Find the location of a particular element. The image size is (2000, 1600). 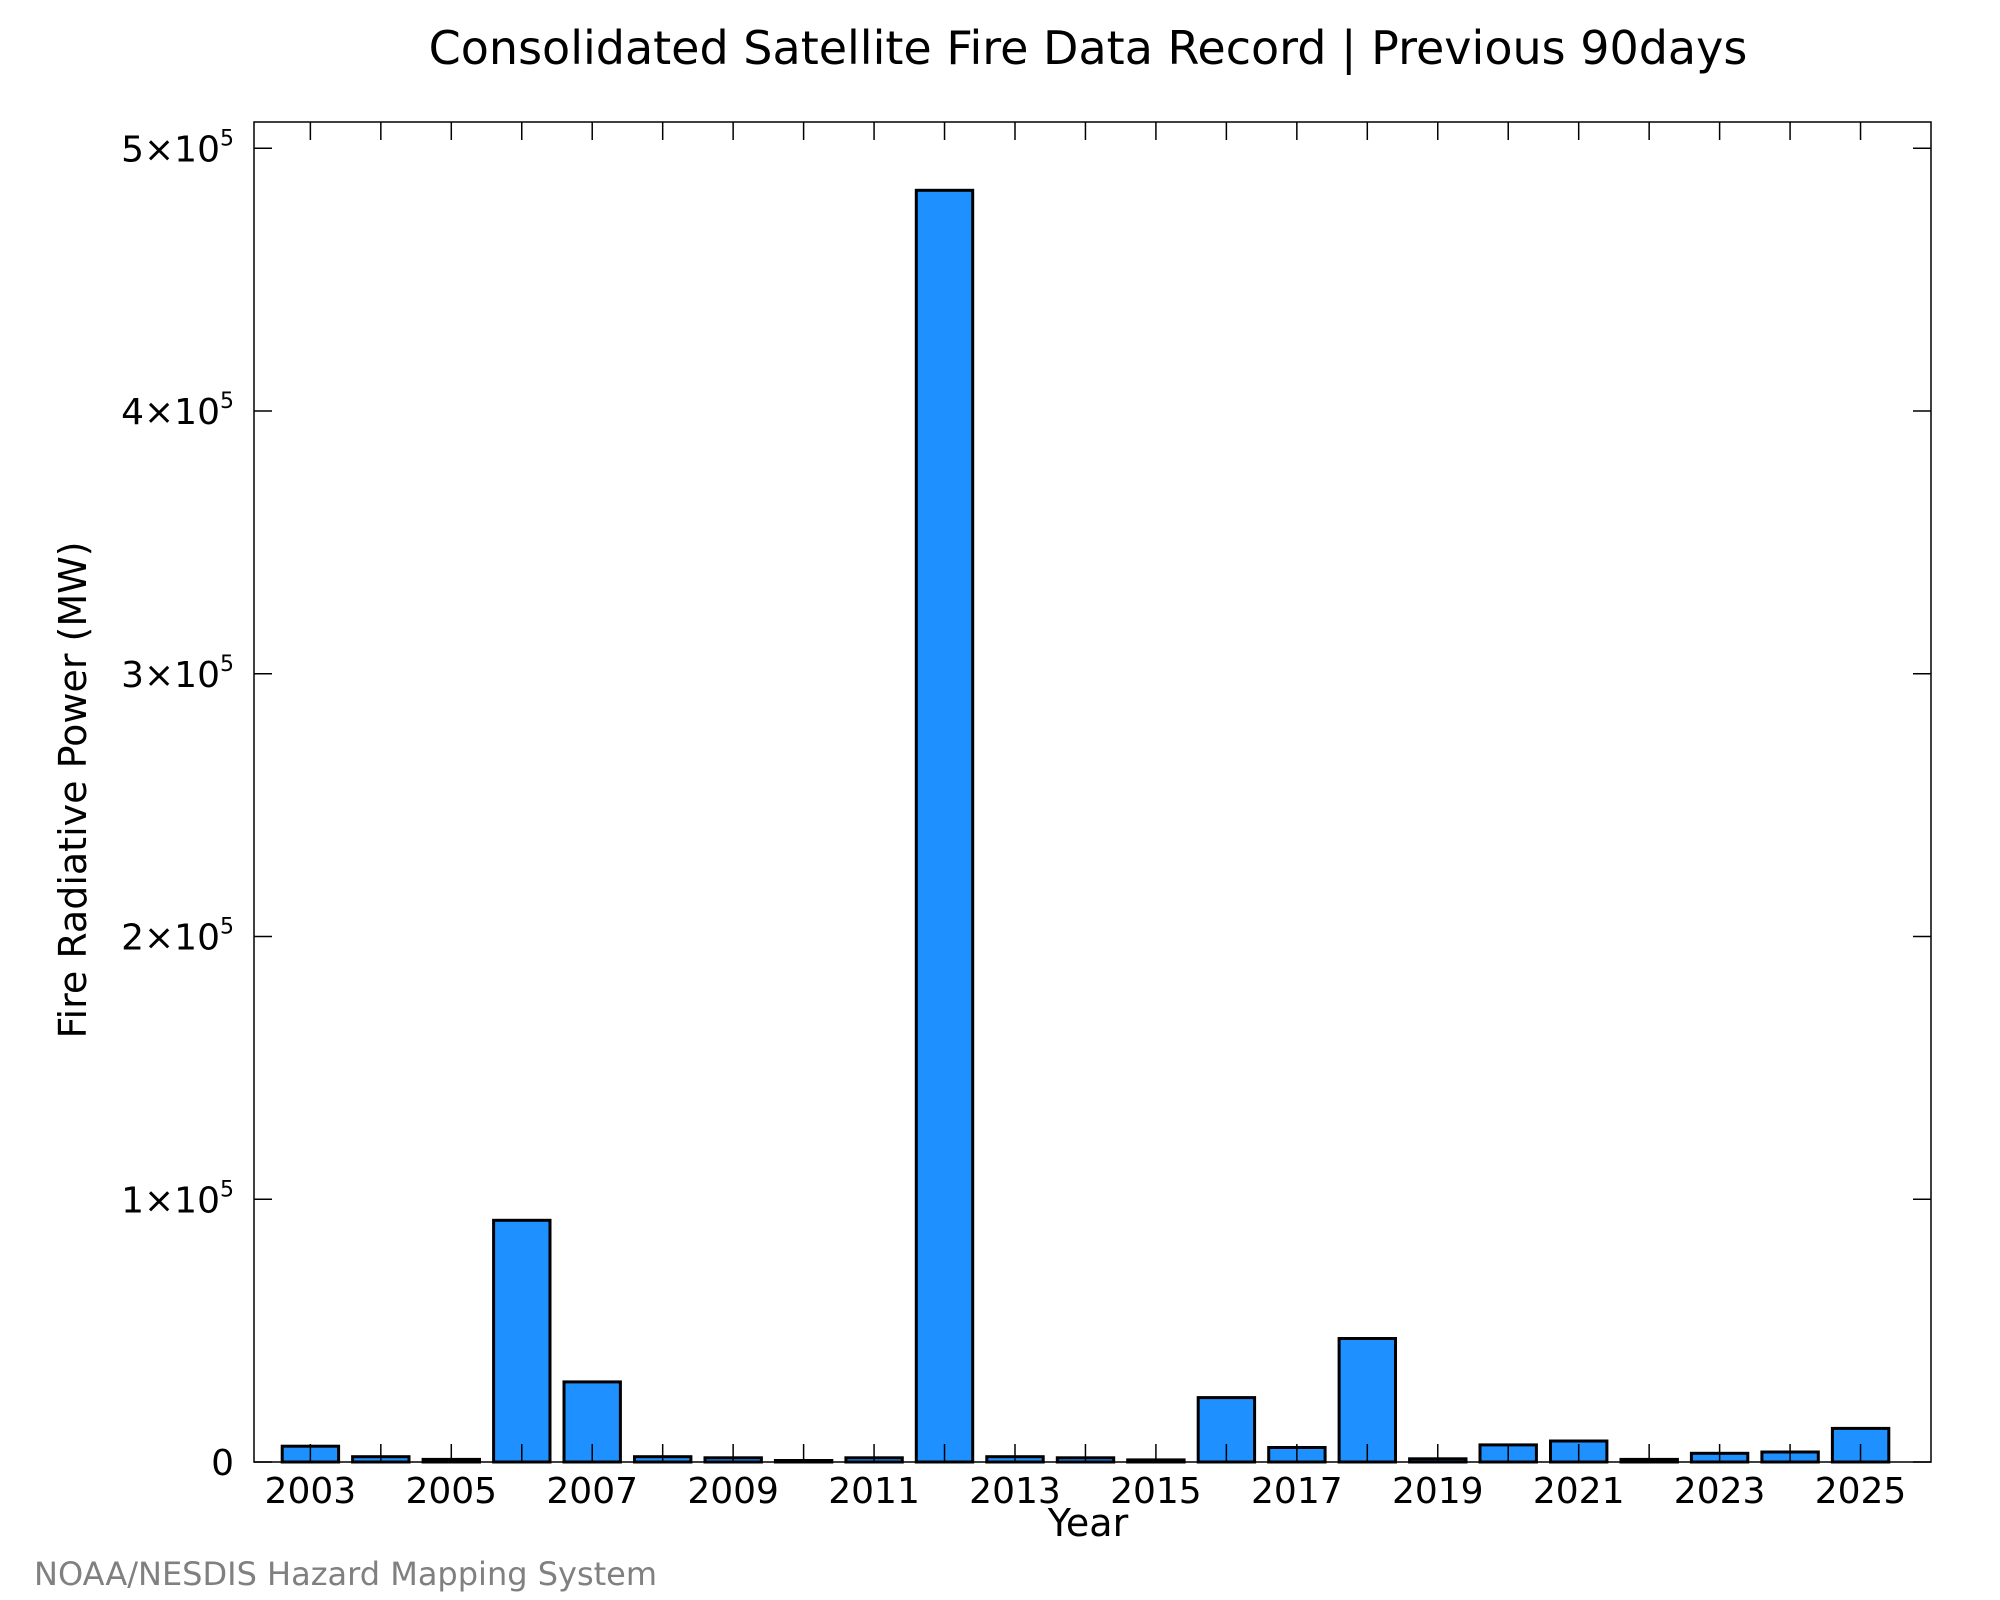

credit-text: NOAA/NESDIS Hazard Mapping System is located at coordinates (345, 1574).